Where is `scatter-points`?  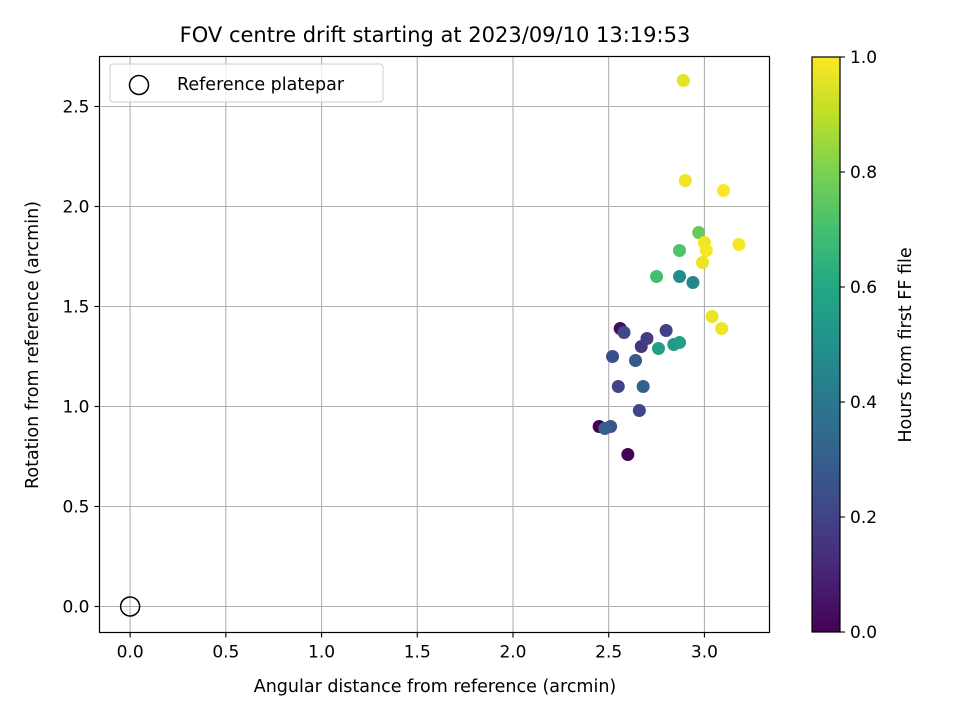
scatter-points is located at coordinates (669, 267).